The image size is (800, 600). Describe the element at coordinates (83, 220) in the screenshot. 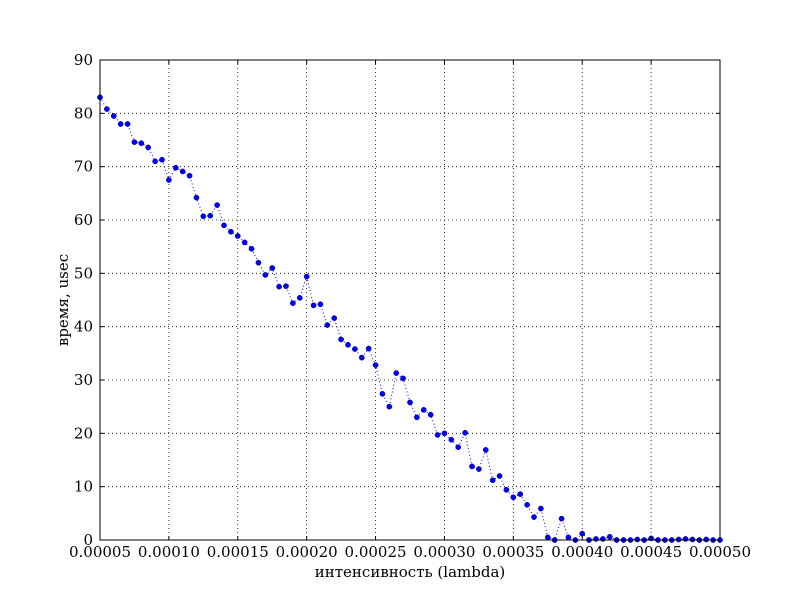

I see `y-tick-label: 60` at that location.